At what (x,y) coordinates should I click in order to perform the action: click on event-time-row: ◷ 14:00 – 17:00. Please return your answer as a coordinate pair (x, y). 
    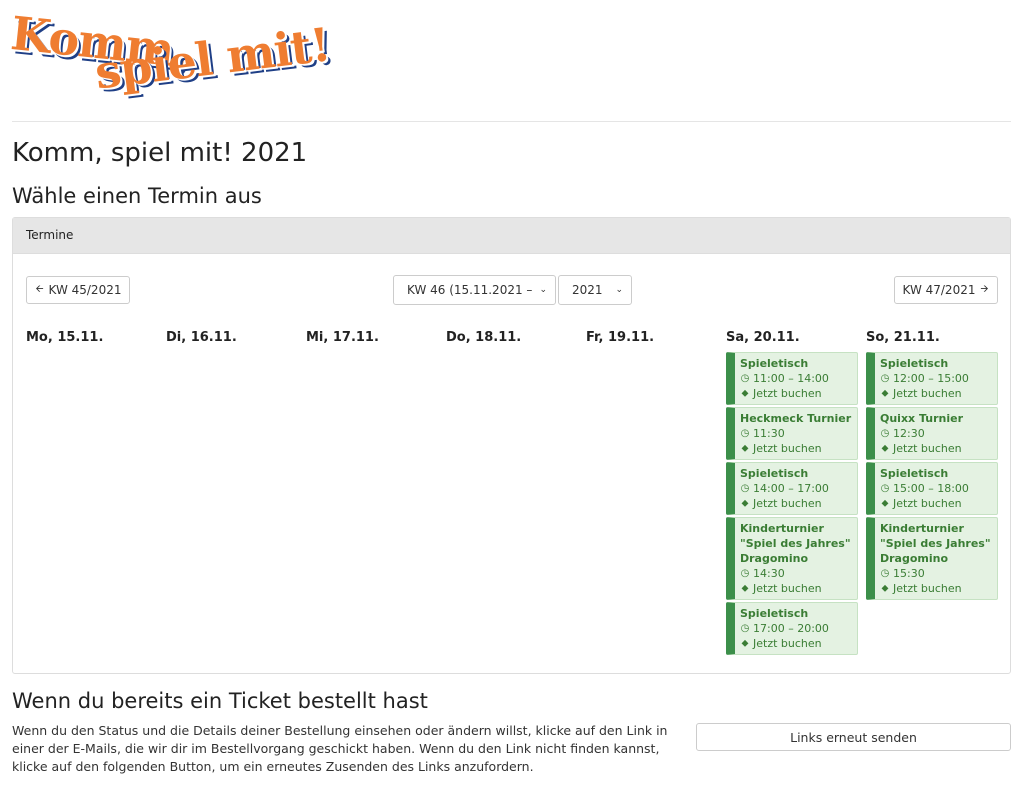
    Looking at the image, I should click on (796, 488).